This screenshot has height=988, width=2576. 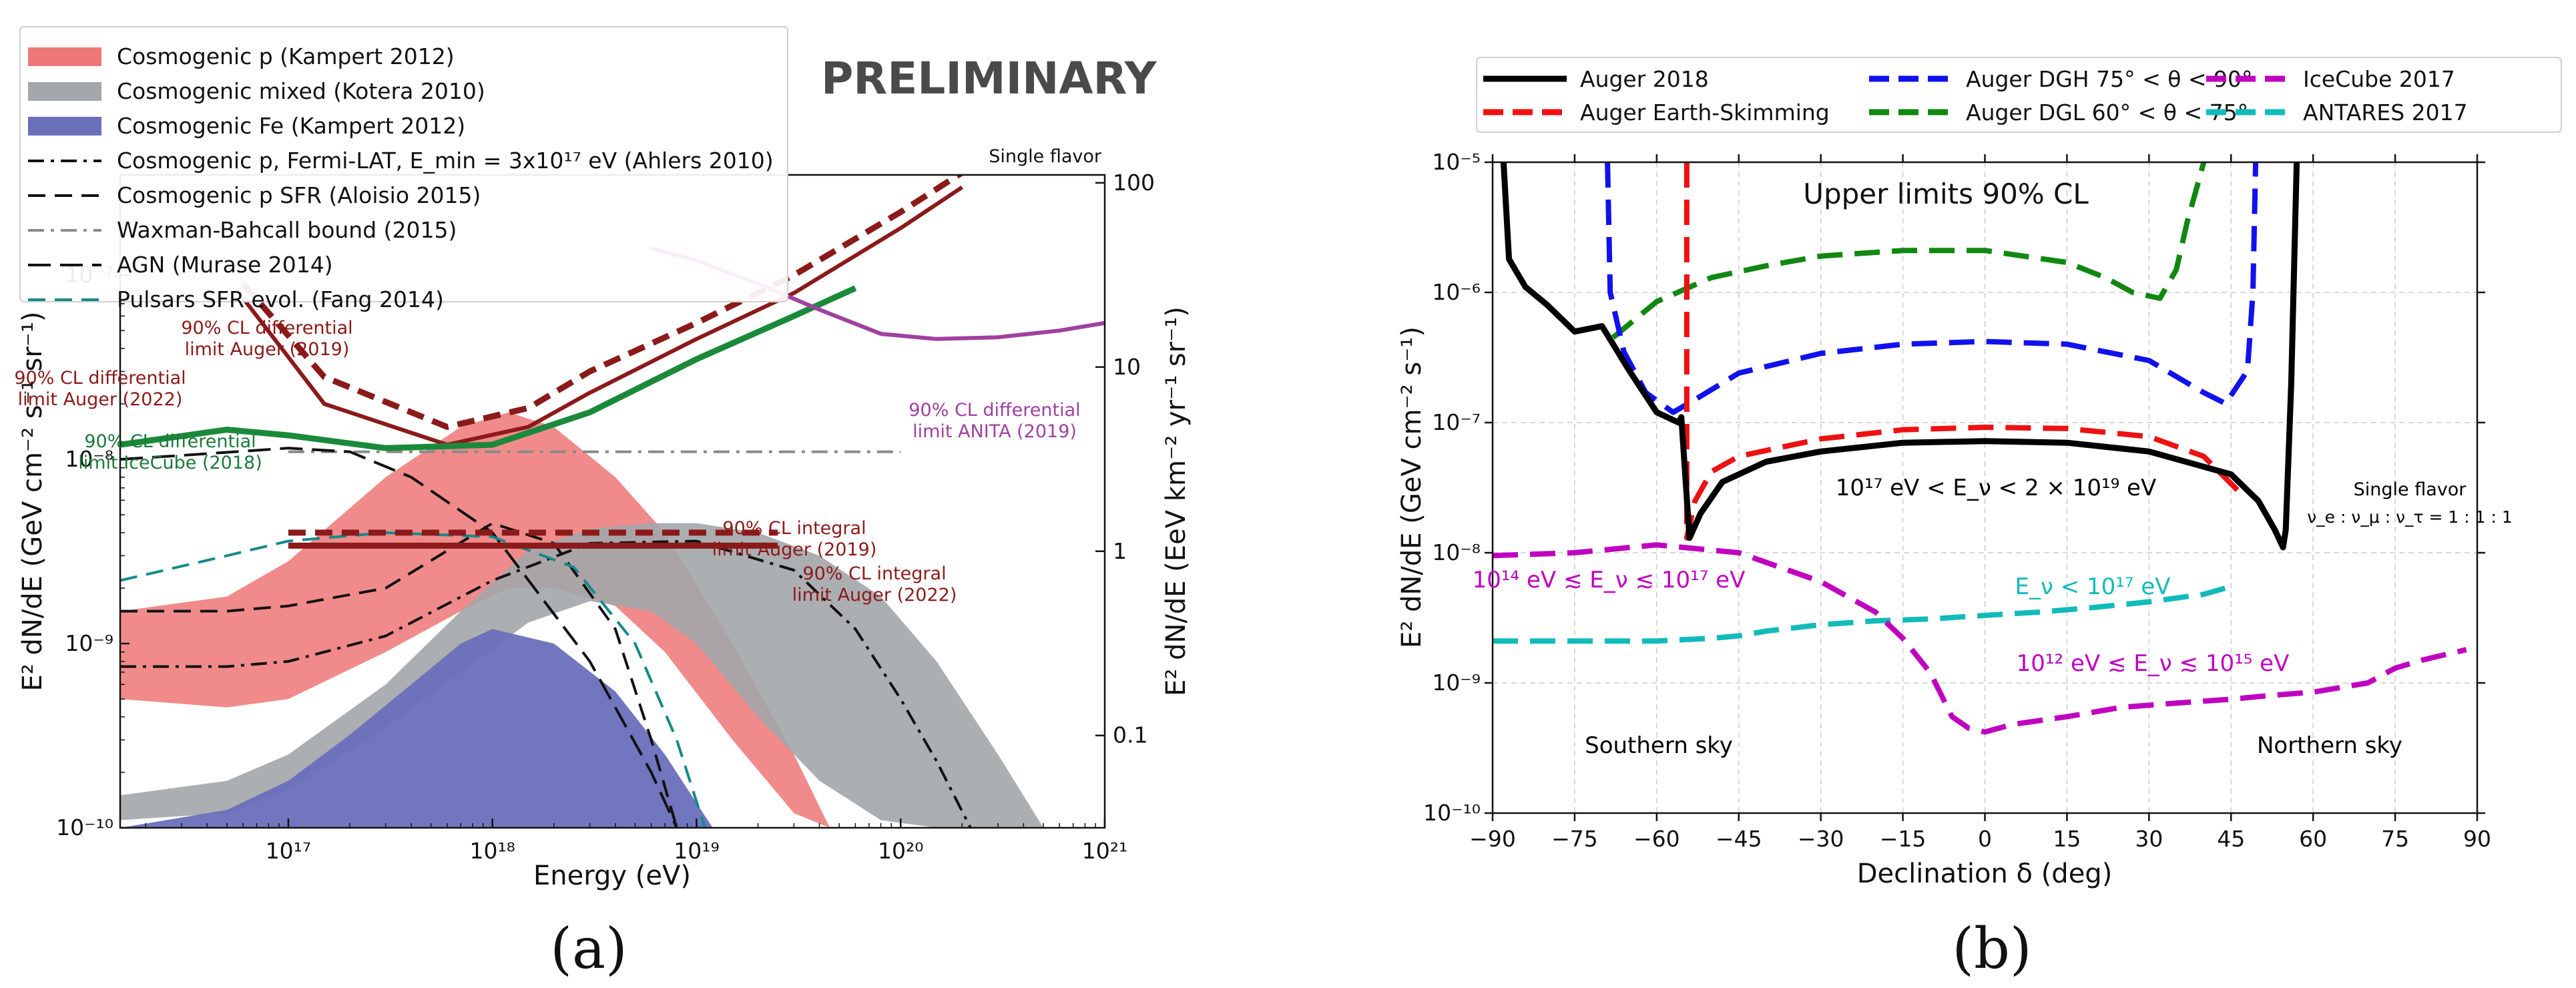 I want to click on series-cosmogenic-p-fermi-lat-e-min-3x10-ev-ahlers-2010, so click(x=546, y=683).